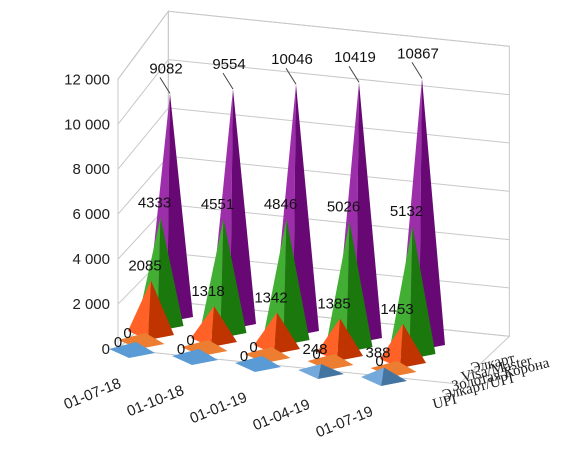  I want to click on data-label: 4551, so click(217, 204).